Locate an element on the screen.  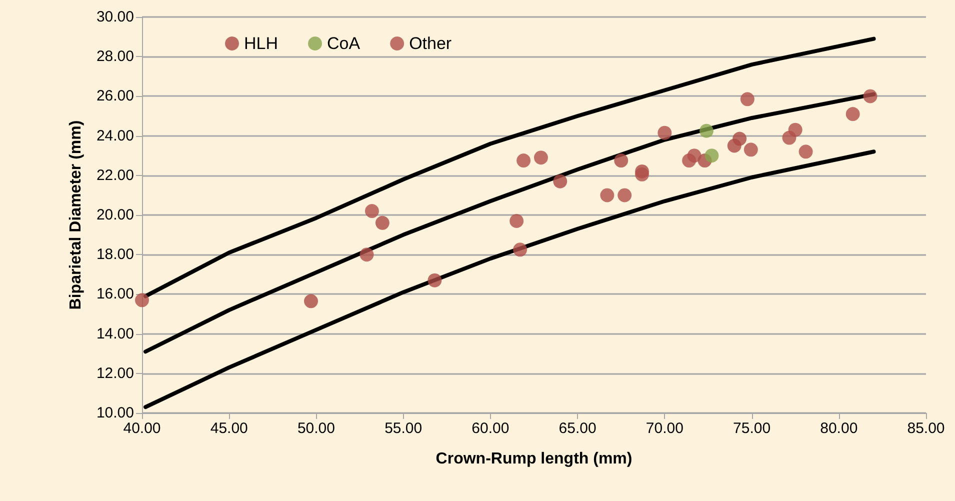
y-tick-label: 10.00 is located at coordinates (115, 413).